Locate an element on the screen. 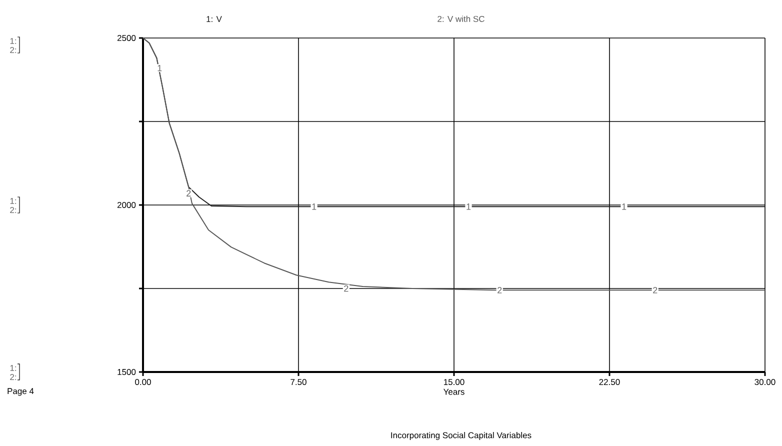 This screenshot has height=446, width=782. text: 2: V with SC is located at coordinates (461, 19).